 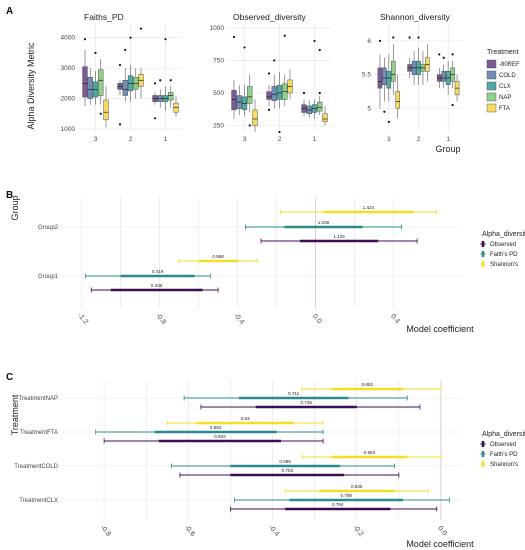 I want to click on x-tick-label: 0.4, so click(x=395, y=319).